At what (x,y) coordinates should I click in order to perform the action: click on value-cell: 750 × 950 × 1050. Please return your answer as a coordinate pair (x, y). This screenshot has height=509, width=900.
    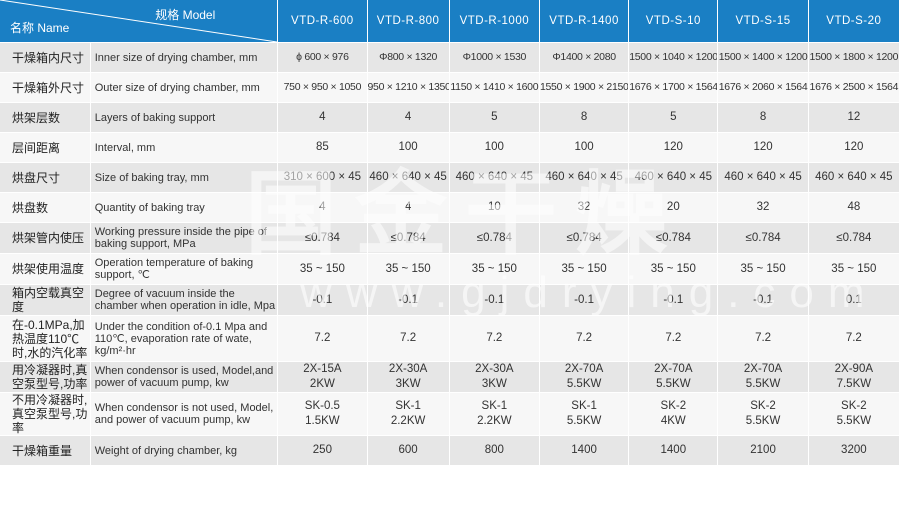
    Looking at the image, I should click on (322, 87).